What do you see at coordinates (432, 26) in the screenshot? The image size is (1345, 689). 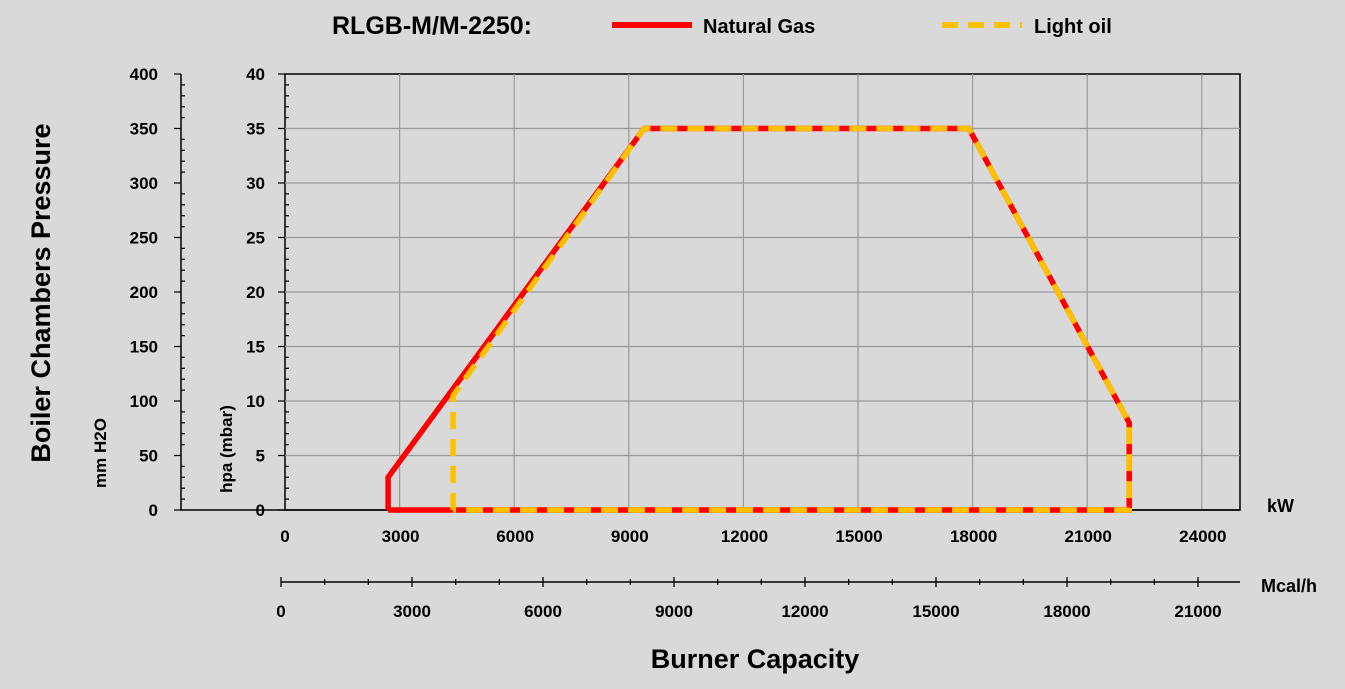 I see `chart-title: RLGB-M/M-2250:` at bounding box center [432, 26].